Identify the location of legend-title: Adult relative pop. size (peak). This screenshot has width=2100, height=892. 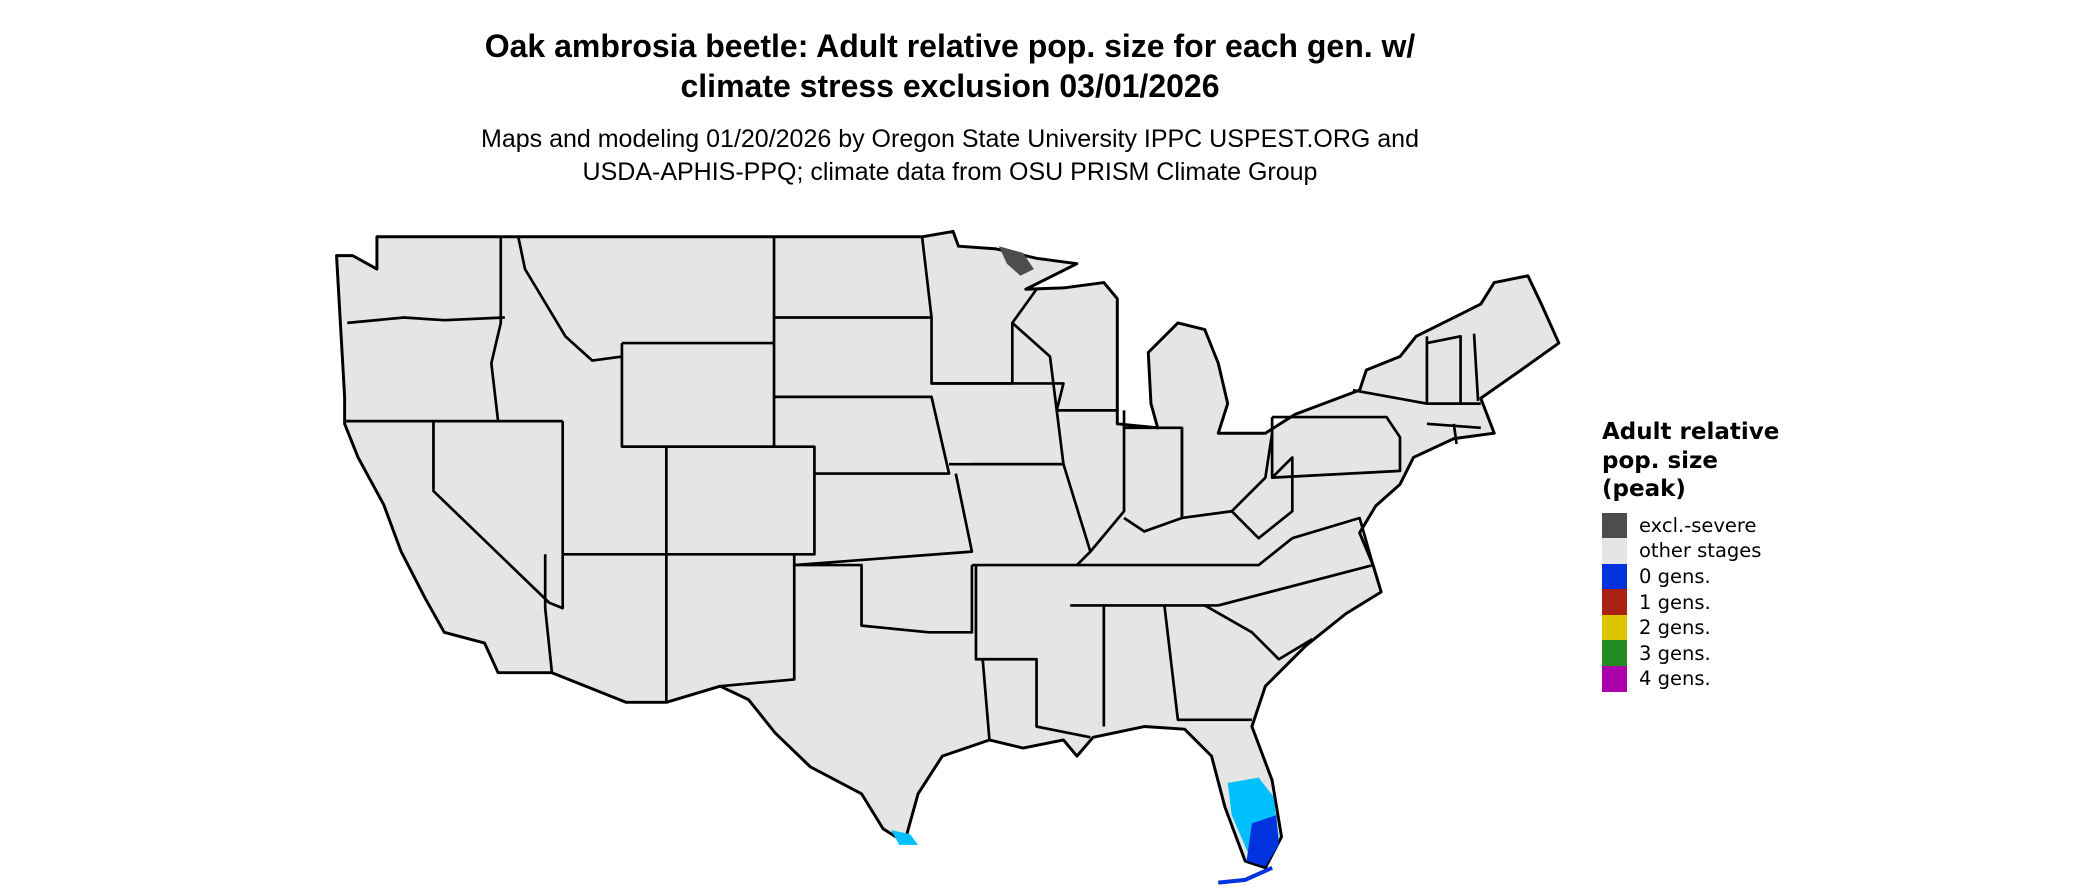
(1712, 461).